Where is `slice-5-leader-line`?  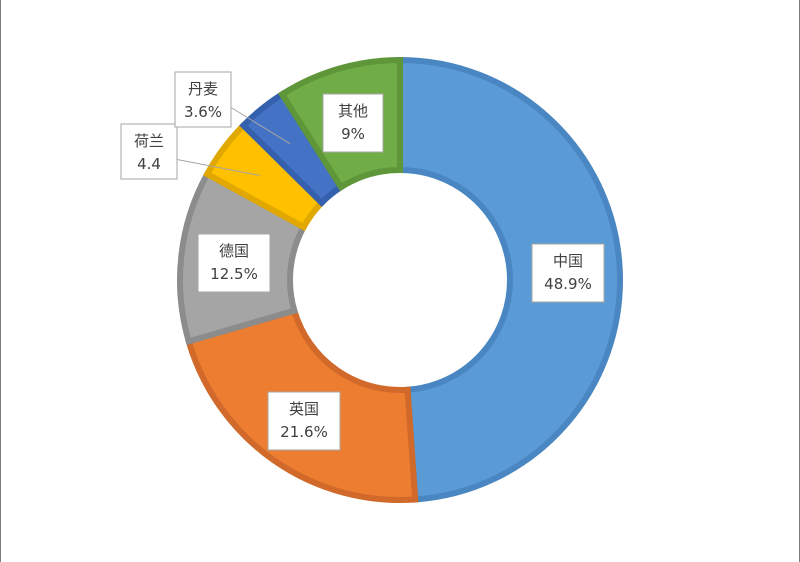 slice-5-leader-line is located at coordinates (260, 126).